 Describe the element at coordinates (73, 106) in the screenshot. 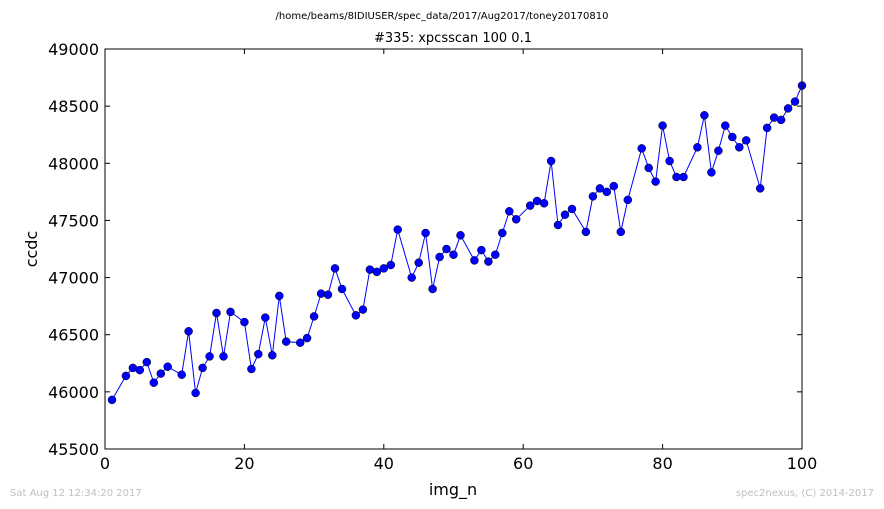

I see `y-tick-label: 48500` at that location.